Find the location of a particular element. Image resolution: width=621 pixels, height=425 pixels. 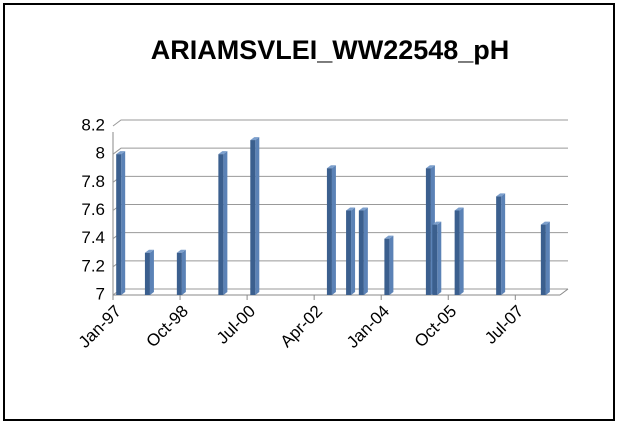

y-tick-label: 7.4 is located at coordinates (93, 237).